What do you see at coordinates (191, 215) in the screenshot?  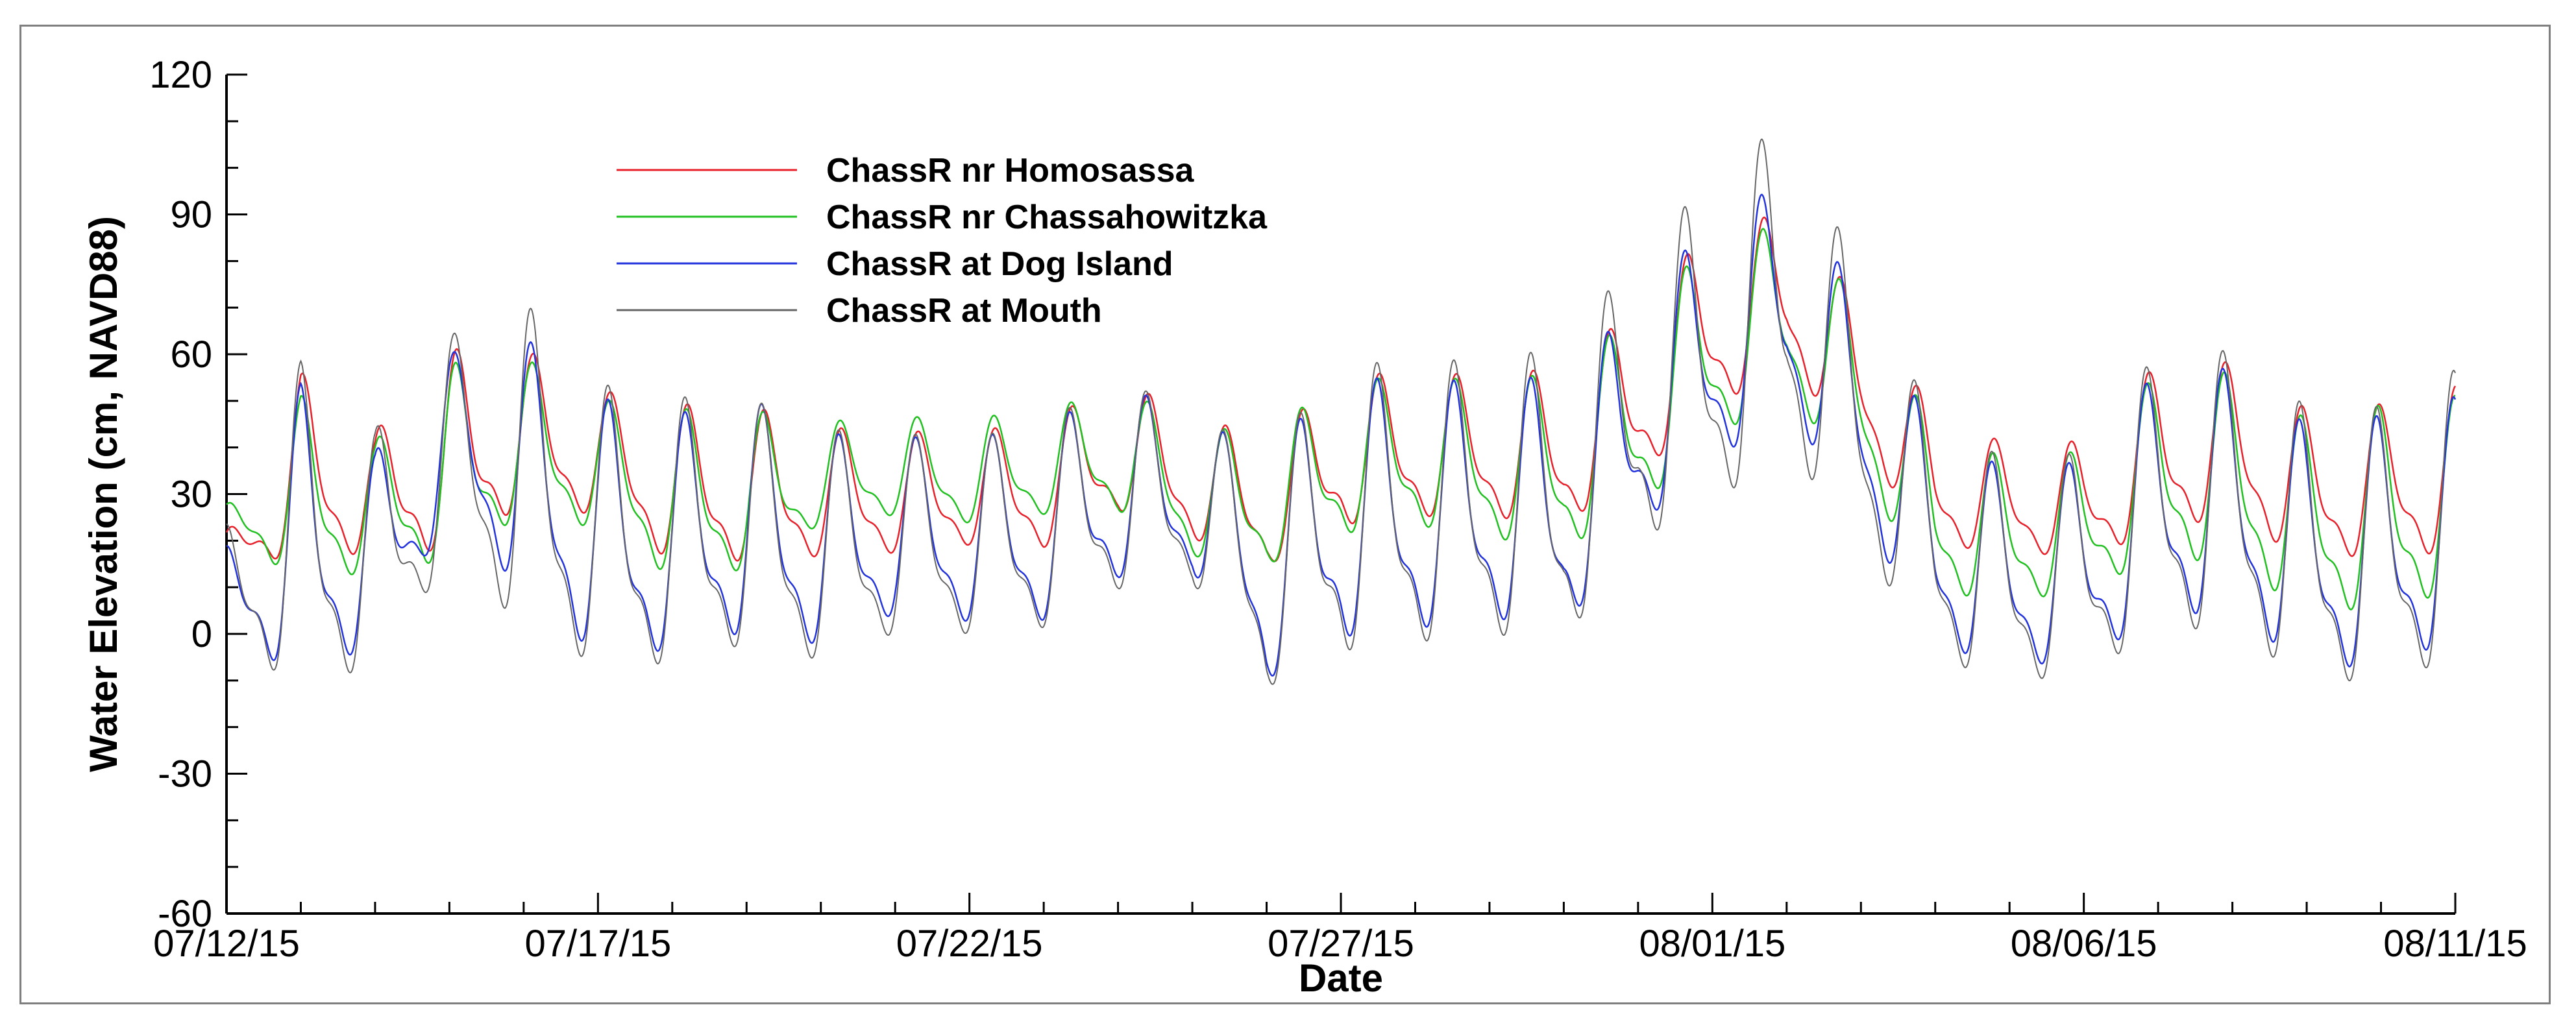 I see `y-tick-label: 90` at bounding box center [191, 215].